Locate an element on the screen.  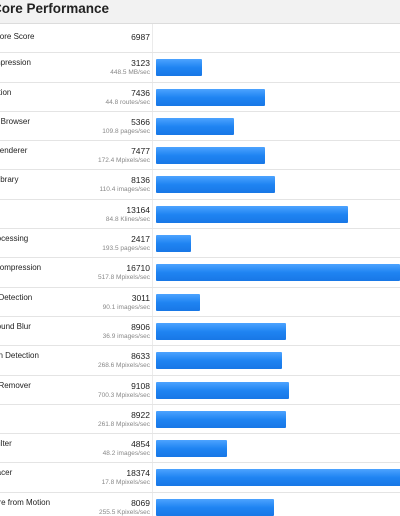
workload-score: 18374 is located at coordinates (138, 473).